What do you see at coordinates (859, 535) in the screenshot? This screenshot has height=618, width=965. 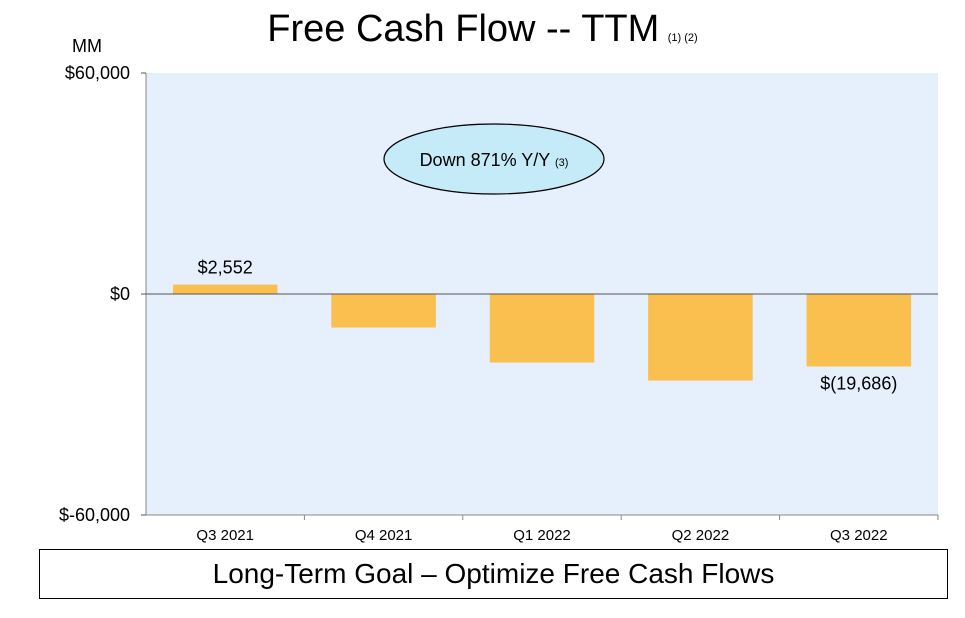 I see `x-tick-label: Q3 2022` at bounding box center [859, 535].